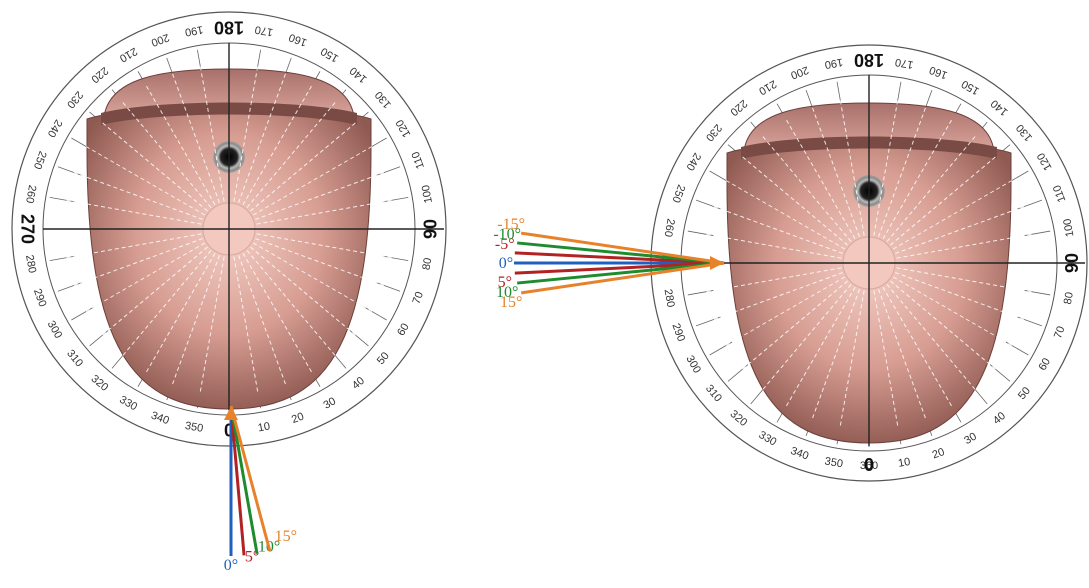 The height and width of the screenshot is (588, 1089). Describe the element at coordinates (286, 536) in the screenshot. I see `arrow-label-15deg: 15°` at that location.